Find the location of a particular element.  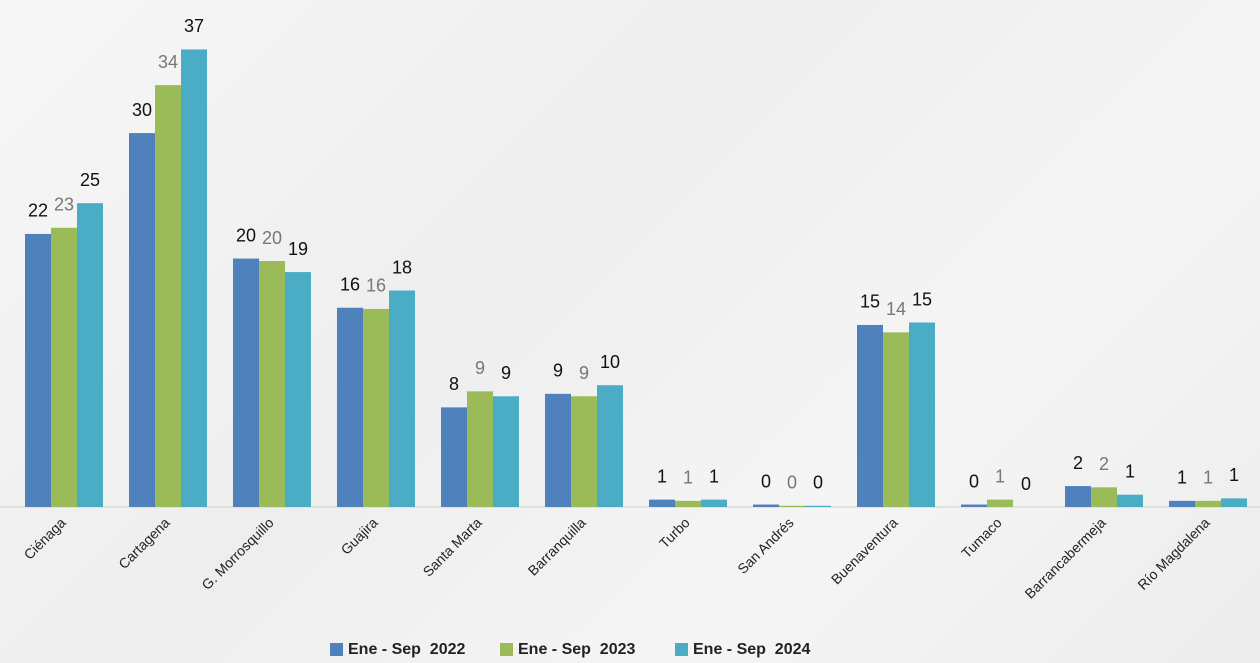

data-label: 37 is located at coordinates (194, 26).